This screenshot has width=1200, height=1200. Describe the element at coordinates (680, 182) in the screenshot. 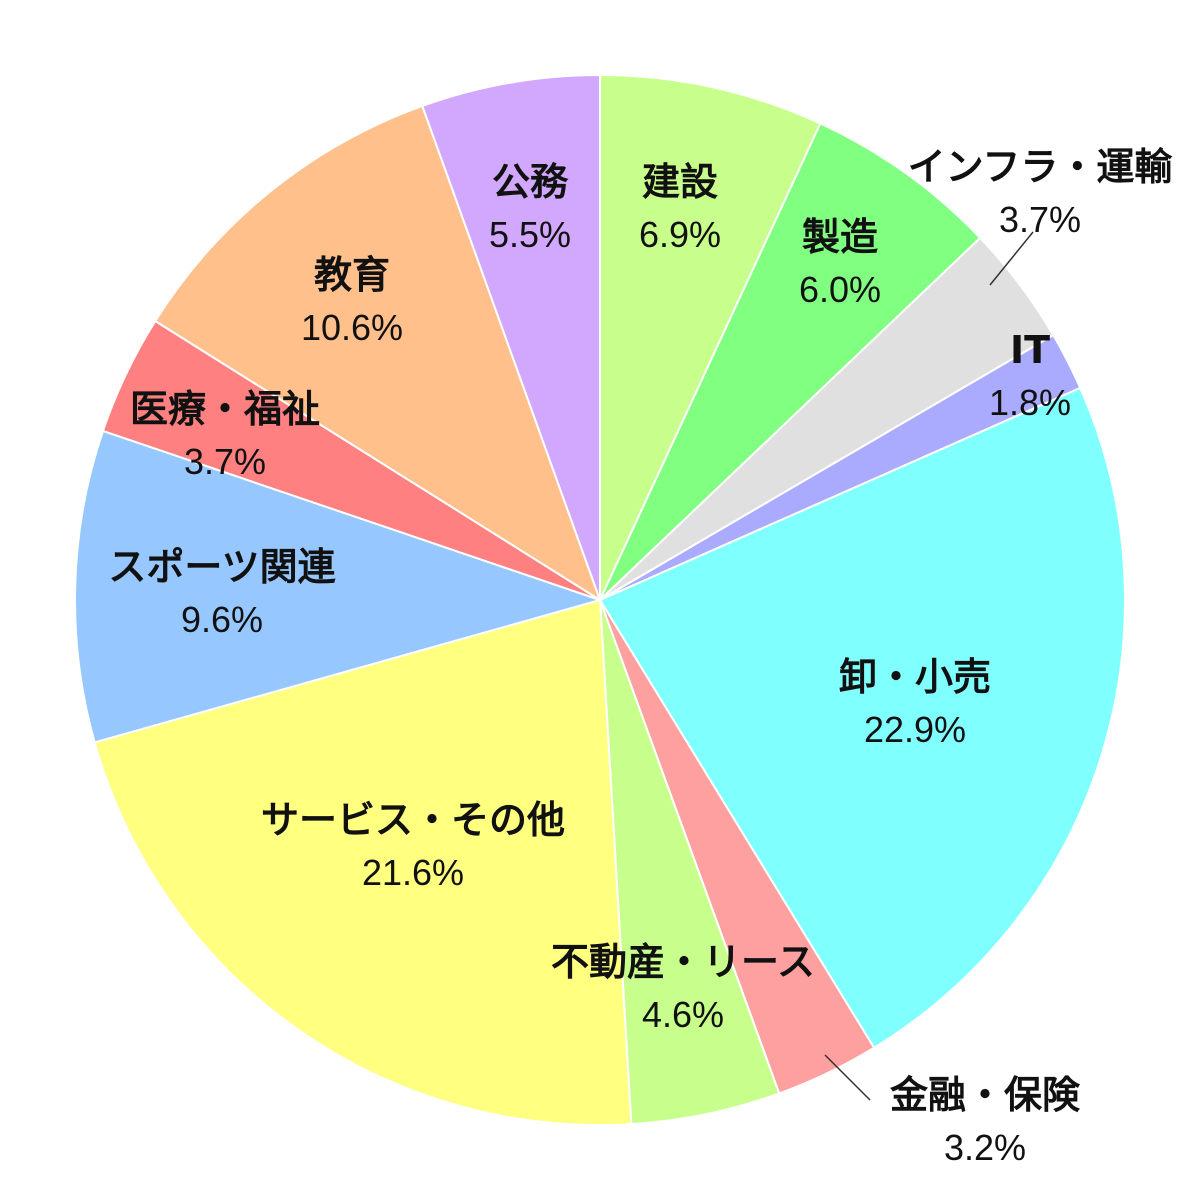

I see `slice-label: 建設` at that location.